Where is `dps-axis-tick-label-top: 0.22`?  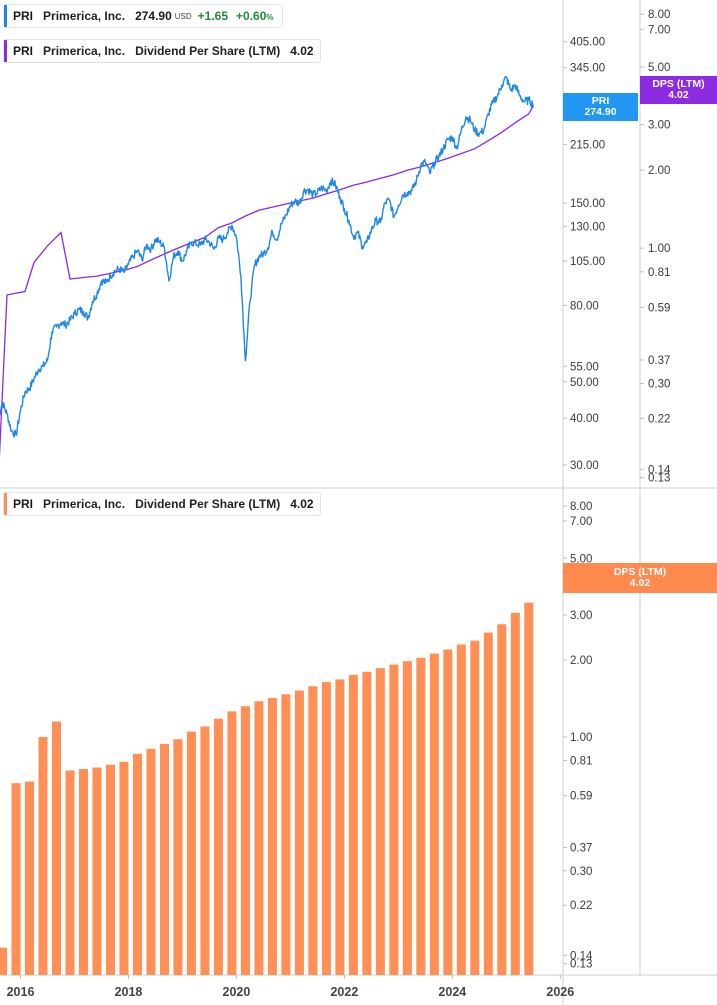 dps-axis-tick-label-top: 0.22 is located at coordinates (659, 419).